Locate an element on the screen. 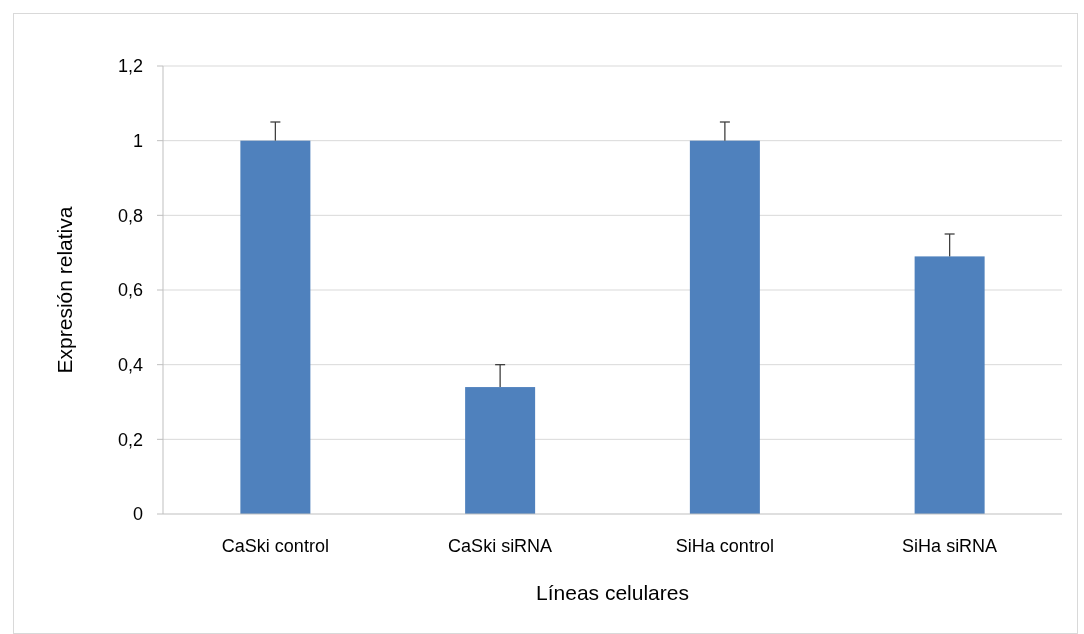 The width and height of the screenshot is (1084, 634). x-tick-label: SiHa siRNA is located at coordinates (950, 546).